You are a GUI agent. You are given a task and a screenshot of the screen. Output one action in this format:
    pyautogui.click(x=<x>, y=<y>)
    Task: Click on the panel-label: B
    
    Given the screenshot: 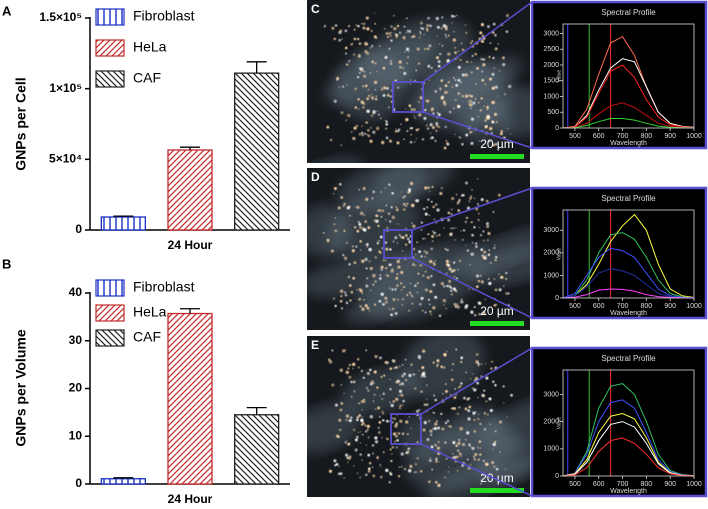 What is the action you would take?
    pyautogui.click(x=6, y=263)
    